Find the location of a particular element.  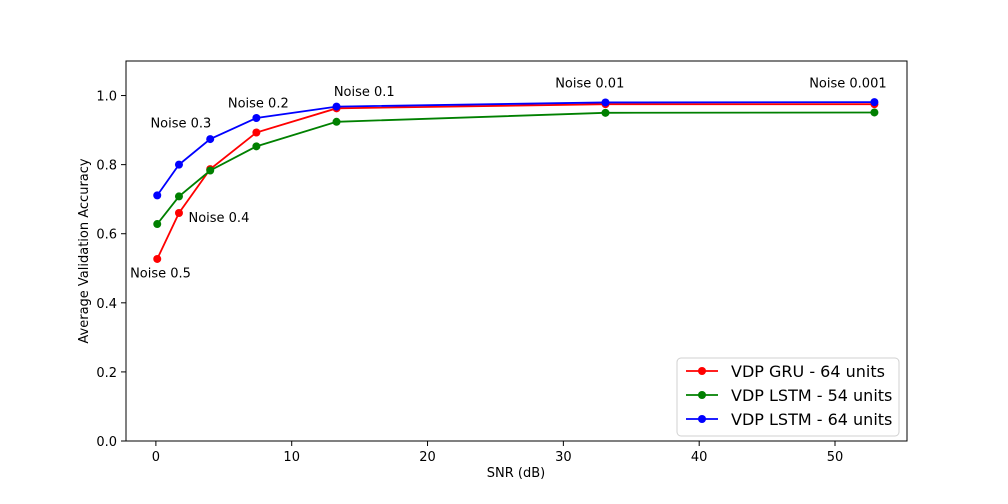

annotation-label: Noise 0.4 is located at coordinates (218, 218).